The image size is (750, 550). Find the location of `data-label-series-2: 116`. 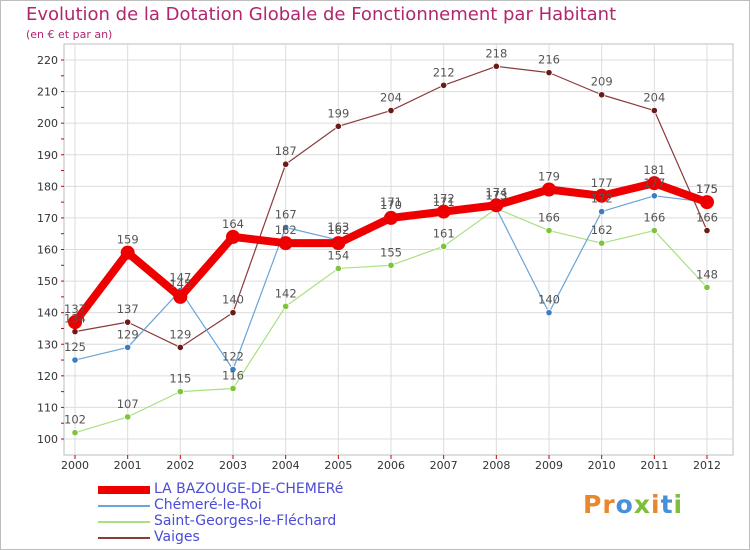

data-label-series-2: 116 is located at coordinates (233, 375).